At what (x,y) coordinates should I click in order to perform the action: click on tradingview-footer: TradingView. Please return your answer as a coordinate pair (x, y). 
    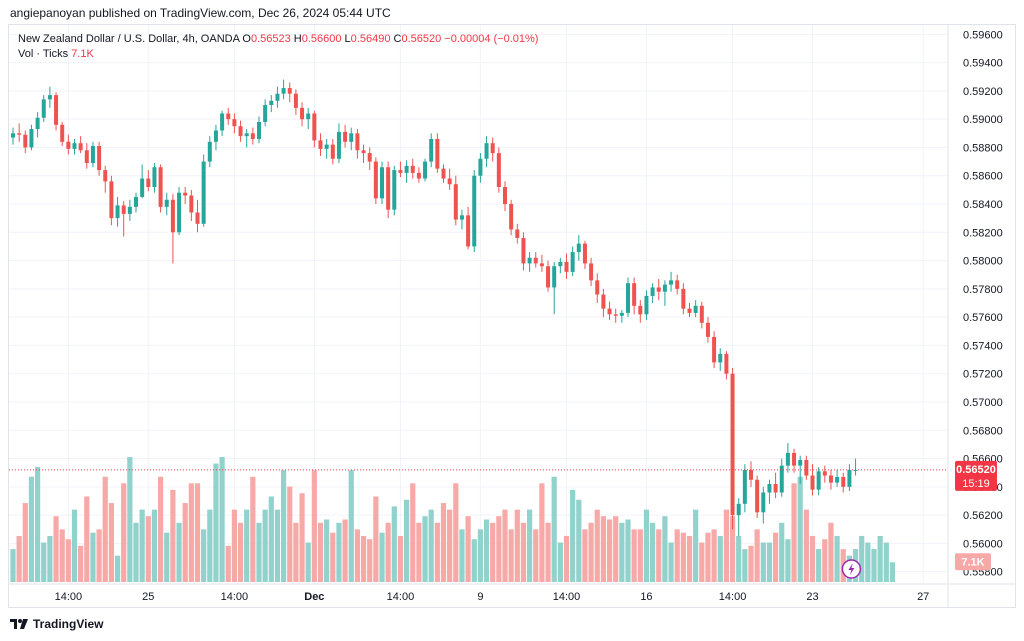
    Looking at the image, I should click on (56, 624).